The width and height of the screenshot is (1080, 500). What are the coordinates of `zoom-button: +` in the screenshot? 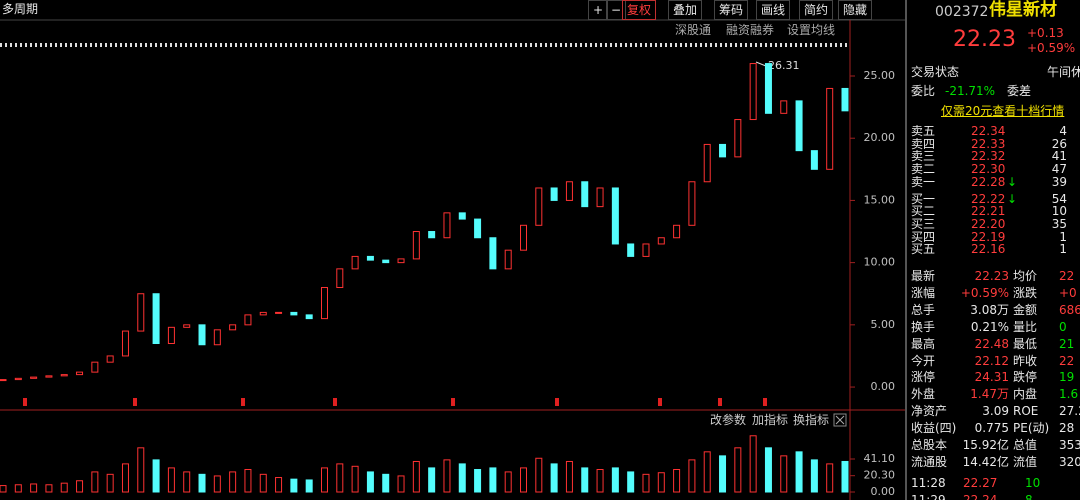 It's located at (598, 10).